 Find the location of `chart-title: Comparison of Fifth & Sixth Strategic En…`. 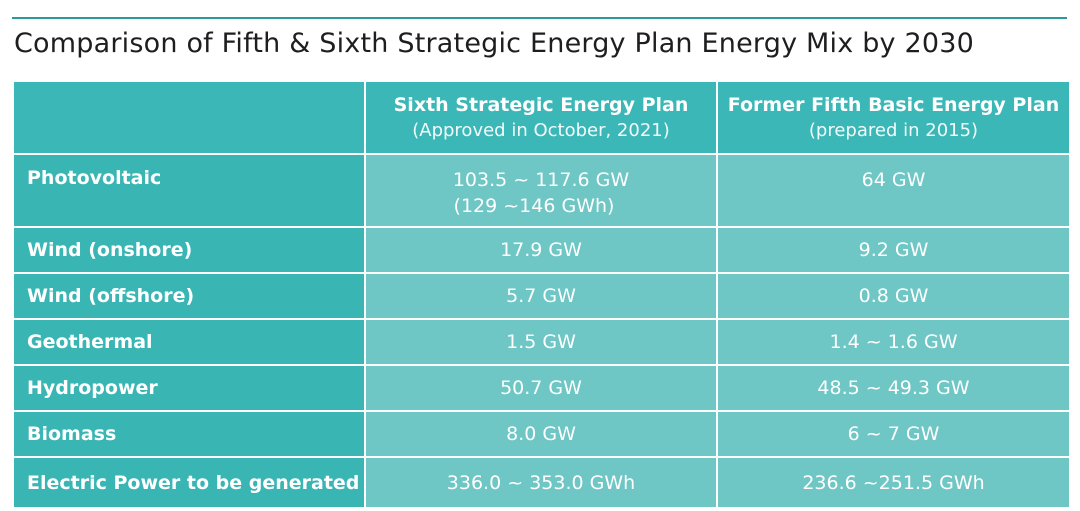

chart-title: Comparison of Fifth & Sixth Strategic En… is located at coordinates (494, 43).